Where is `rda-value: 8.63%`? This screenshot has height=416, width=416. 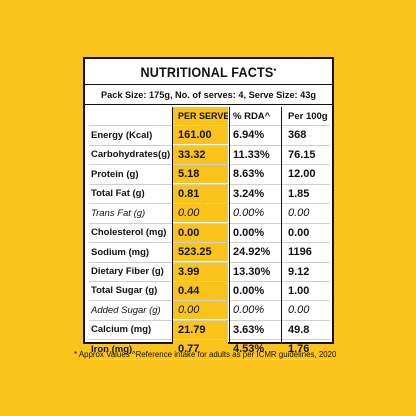 rda-value: 8.63% is located at coordinates (249, 174).